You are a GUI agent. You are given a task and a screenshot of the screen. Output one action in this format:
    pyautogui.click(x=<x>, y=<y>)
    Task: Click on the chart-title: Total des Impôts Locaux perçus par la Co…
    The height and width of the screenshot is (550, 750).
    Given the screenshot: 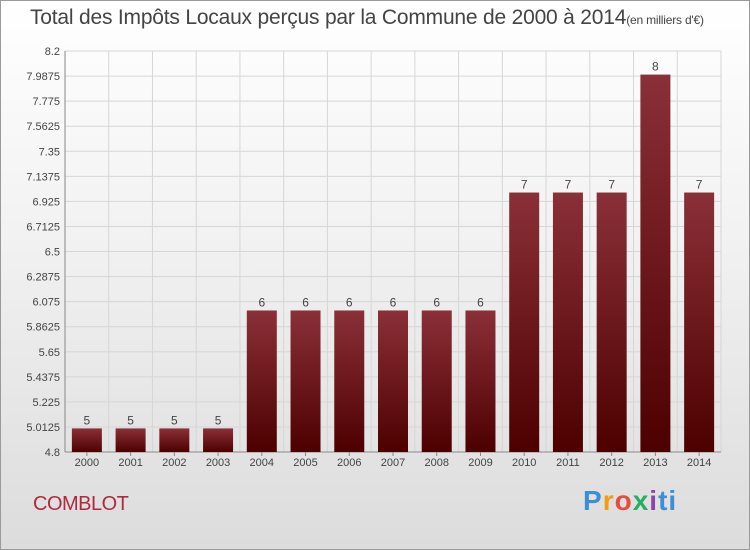 What is the action you would take?
    pyautogui.click(x=367, y=18)
    